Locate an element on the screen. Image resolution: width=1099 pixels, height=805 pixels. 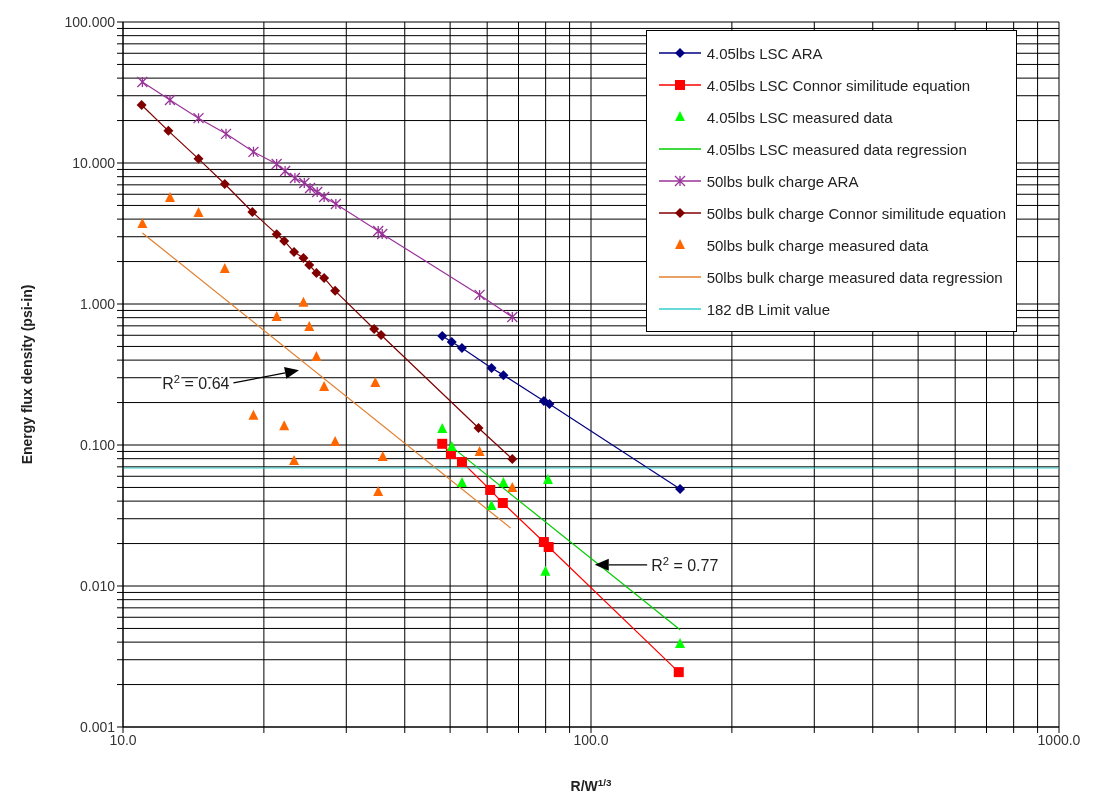
annotation: R$^{2}$ = 0.77 is located at coordinates (685, 564).